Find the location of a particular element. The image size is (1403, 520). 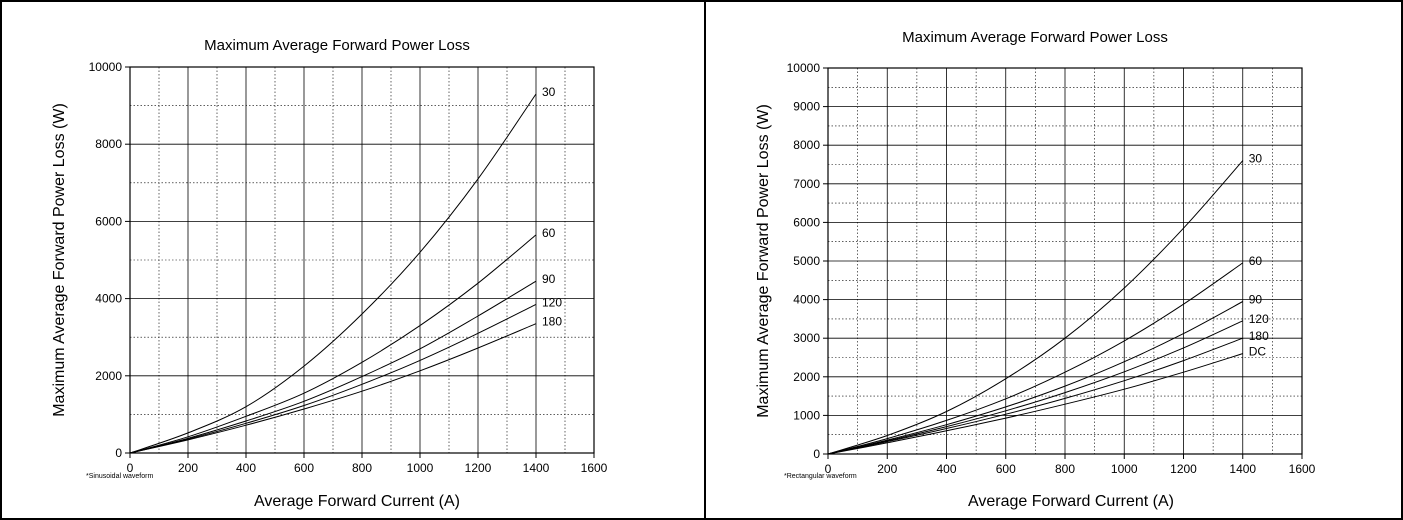

waveform-footnote: *Sinusoidal waveform is located at coordinates (119, 476).